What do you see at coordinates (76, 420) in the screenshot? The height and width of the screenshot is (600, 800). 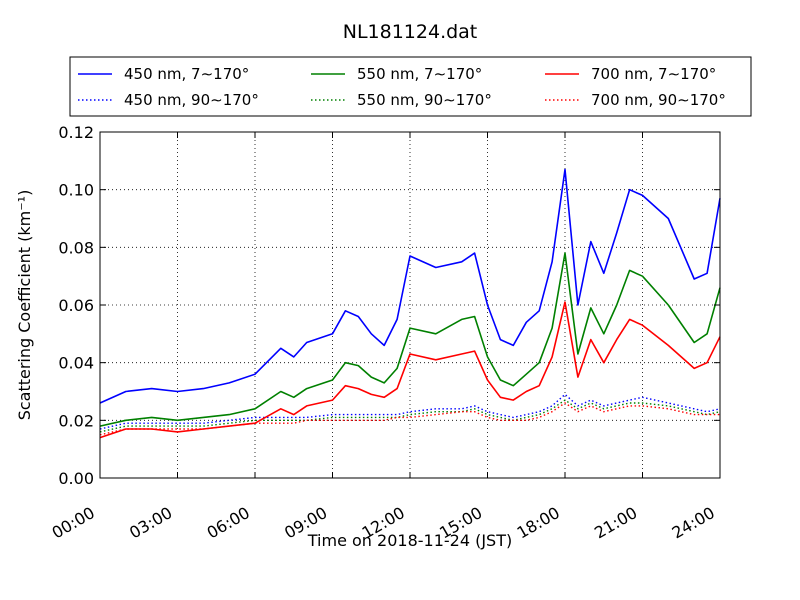 I see `y-tick-label: 0.02` at bounding box center [76, 420].